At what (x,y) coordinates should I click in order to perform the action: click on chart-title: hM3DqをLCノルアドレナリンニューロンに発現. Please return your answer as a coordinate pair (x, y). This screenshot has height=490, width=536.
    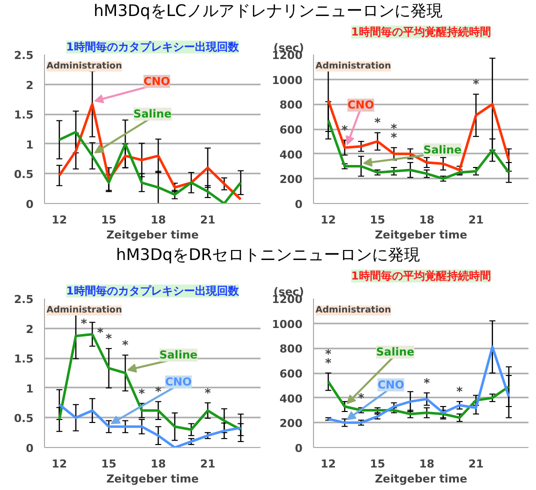
    Looking at the image, I should click on (268, 11).